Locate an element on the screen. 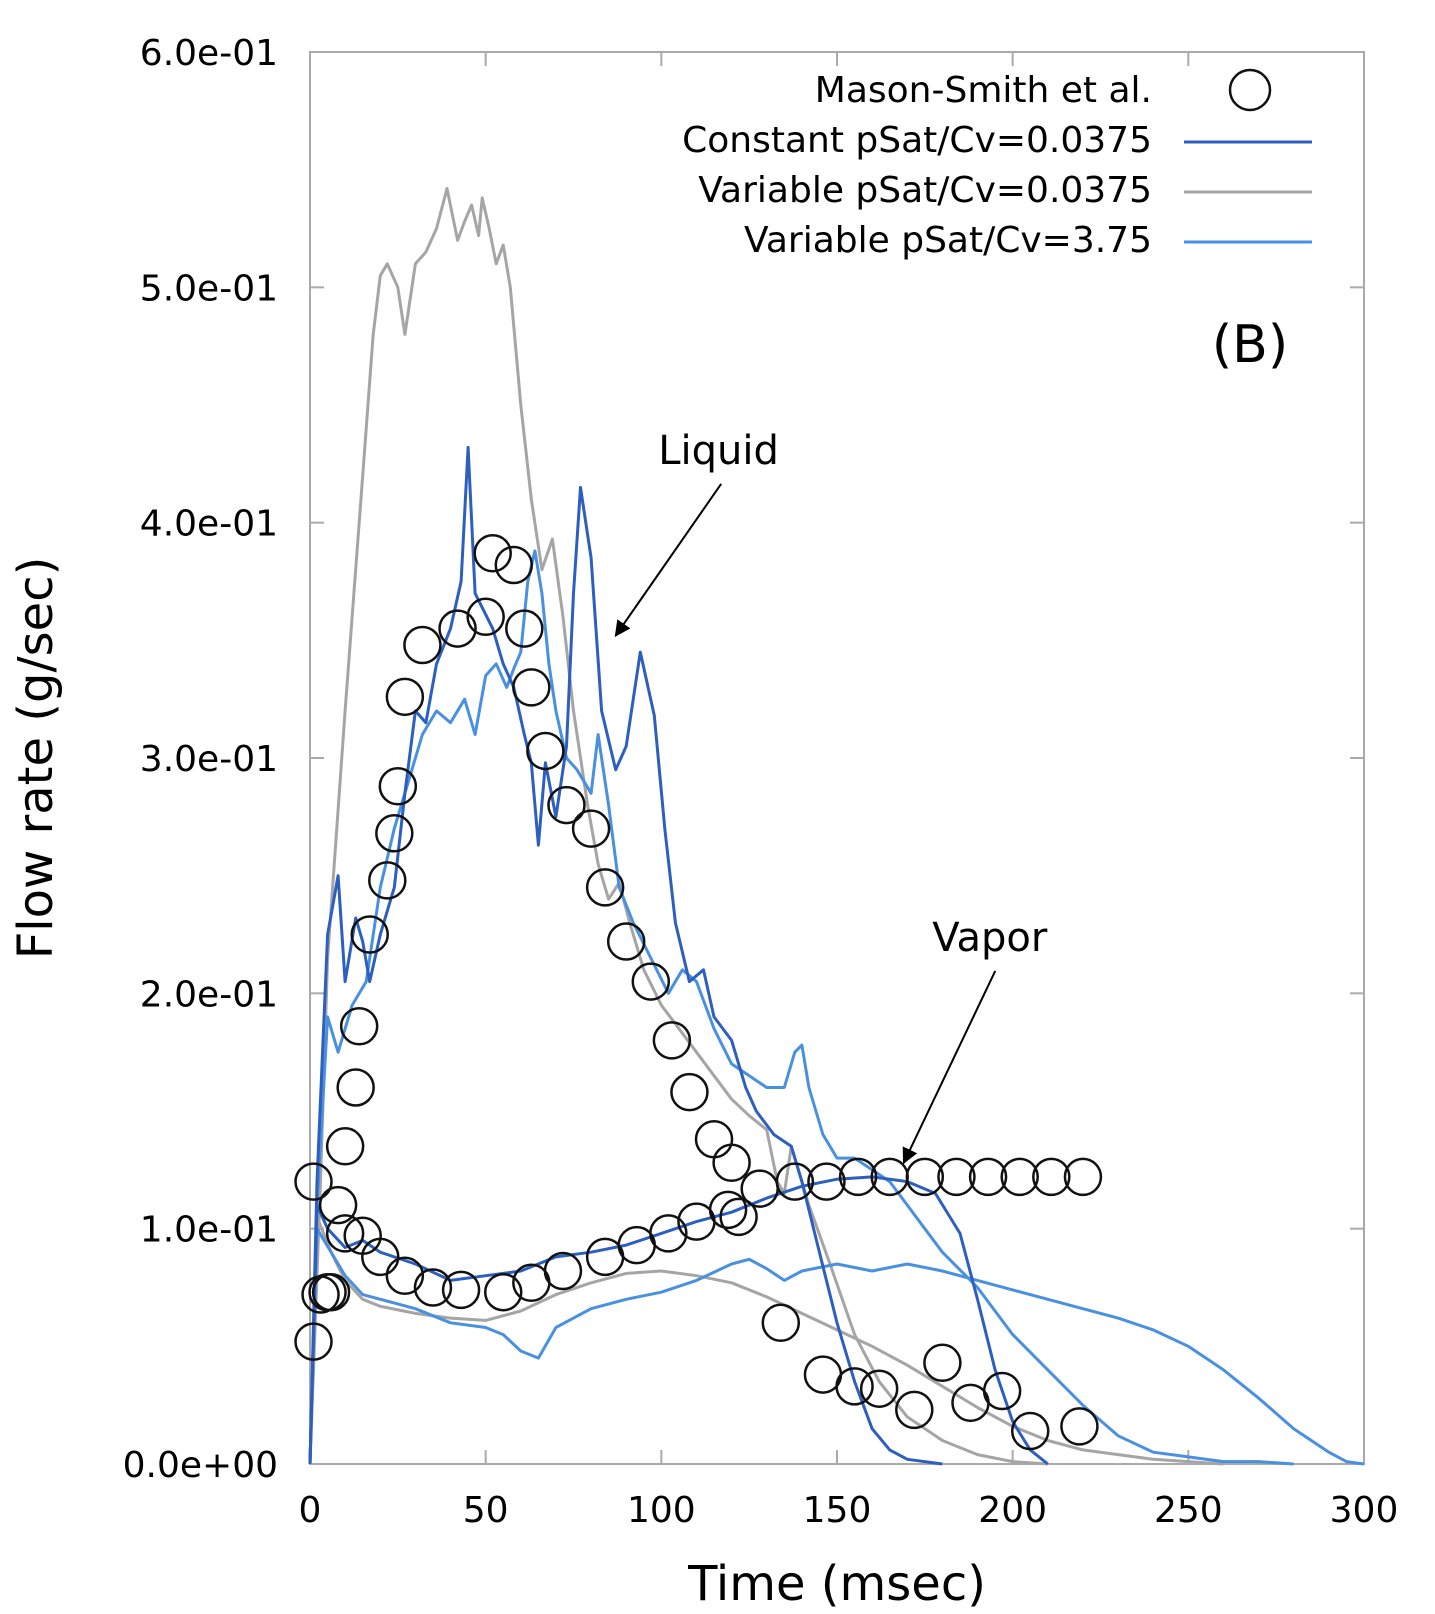  y-tick-label: 4.0e-01 is located at coordinates (209, 524).